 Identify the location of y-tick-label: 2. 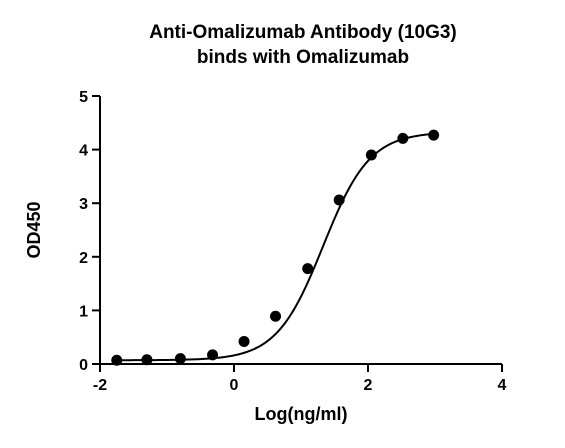
(83, 258).